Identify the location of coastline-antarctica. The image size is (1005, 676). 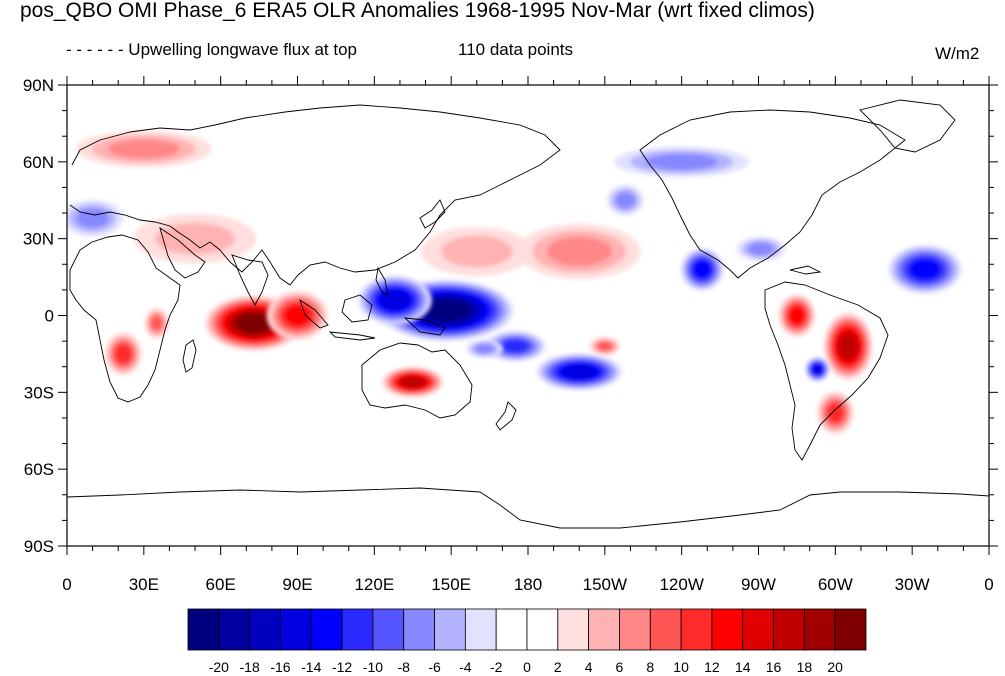
(528, 508).